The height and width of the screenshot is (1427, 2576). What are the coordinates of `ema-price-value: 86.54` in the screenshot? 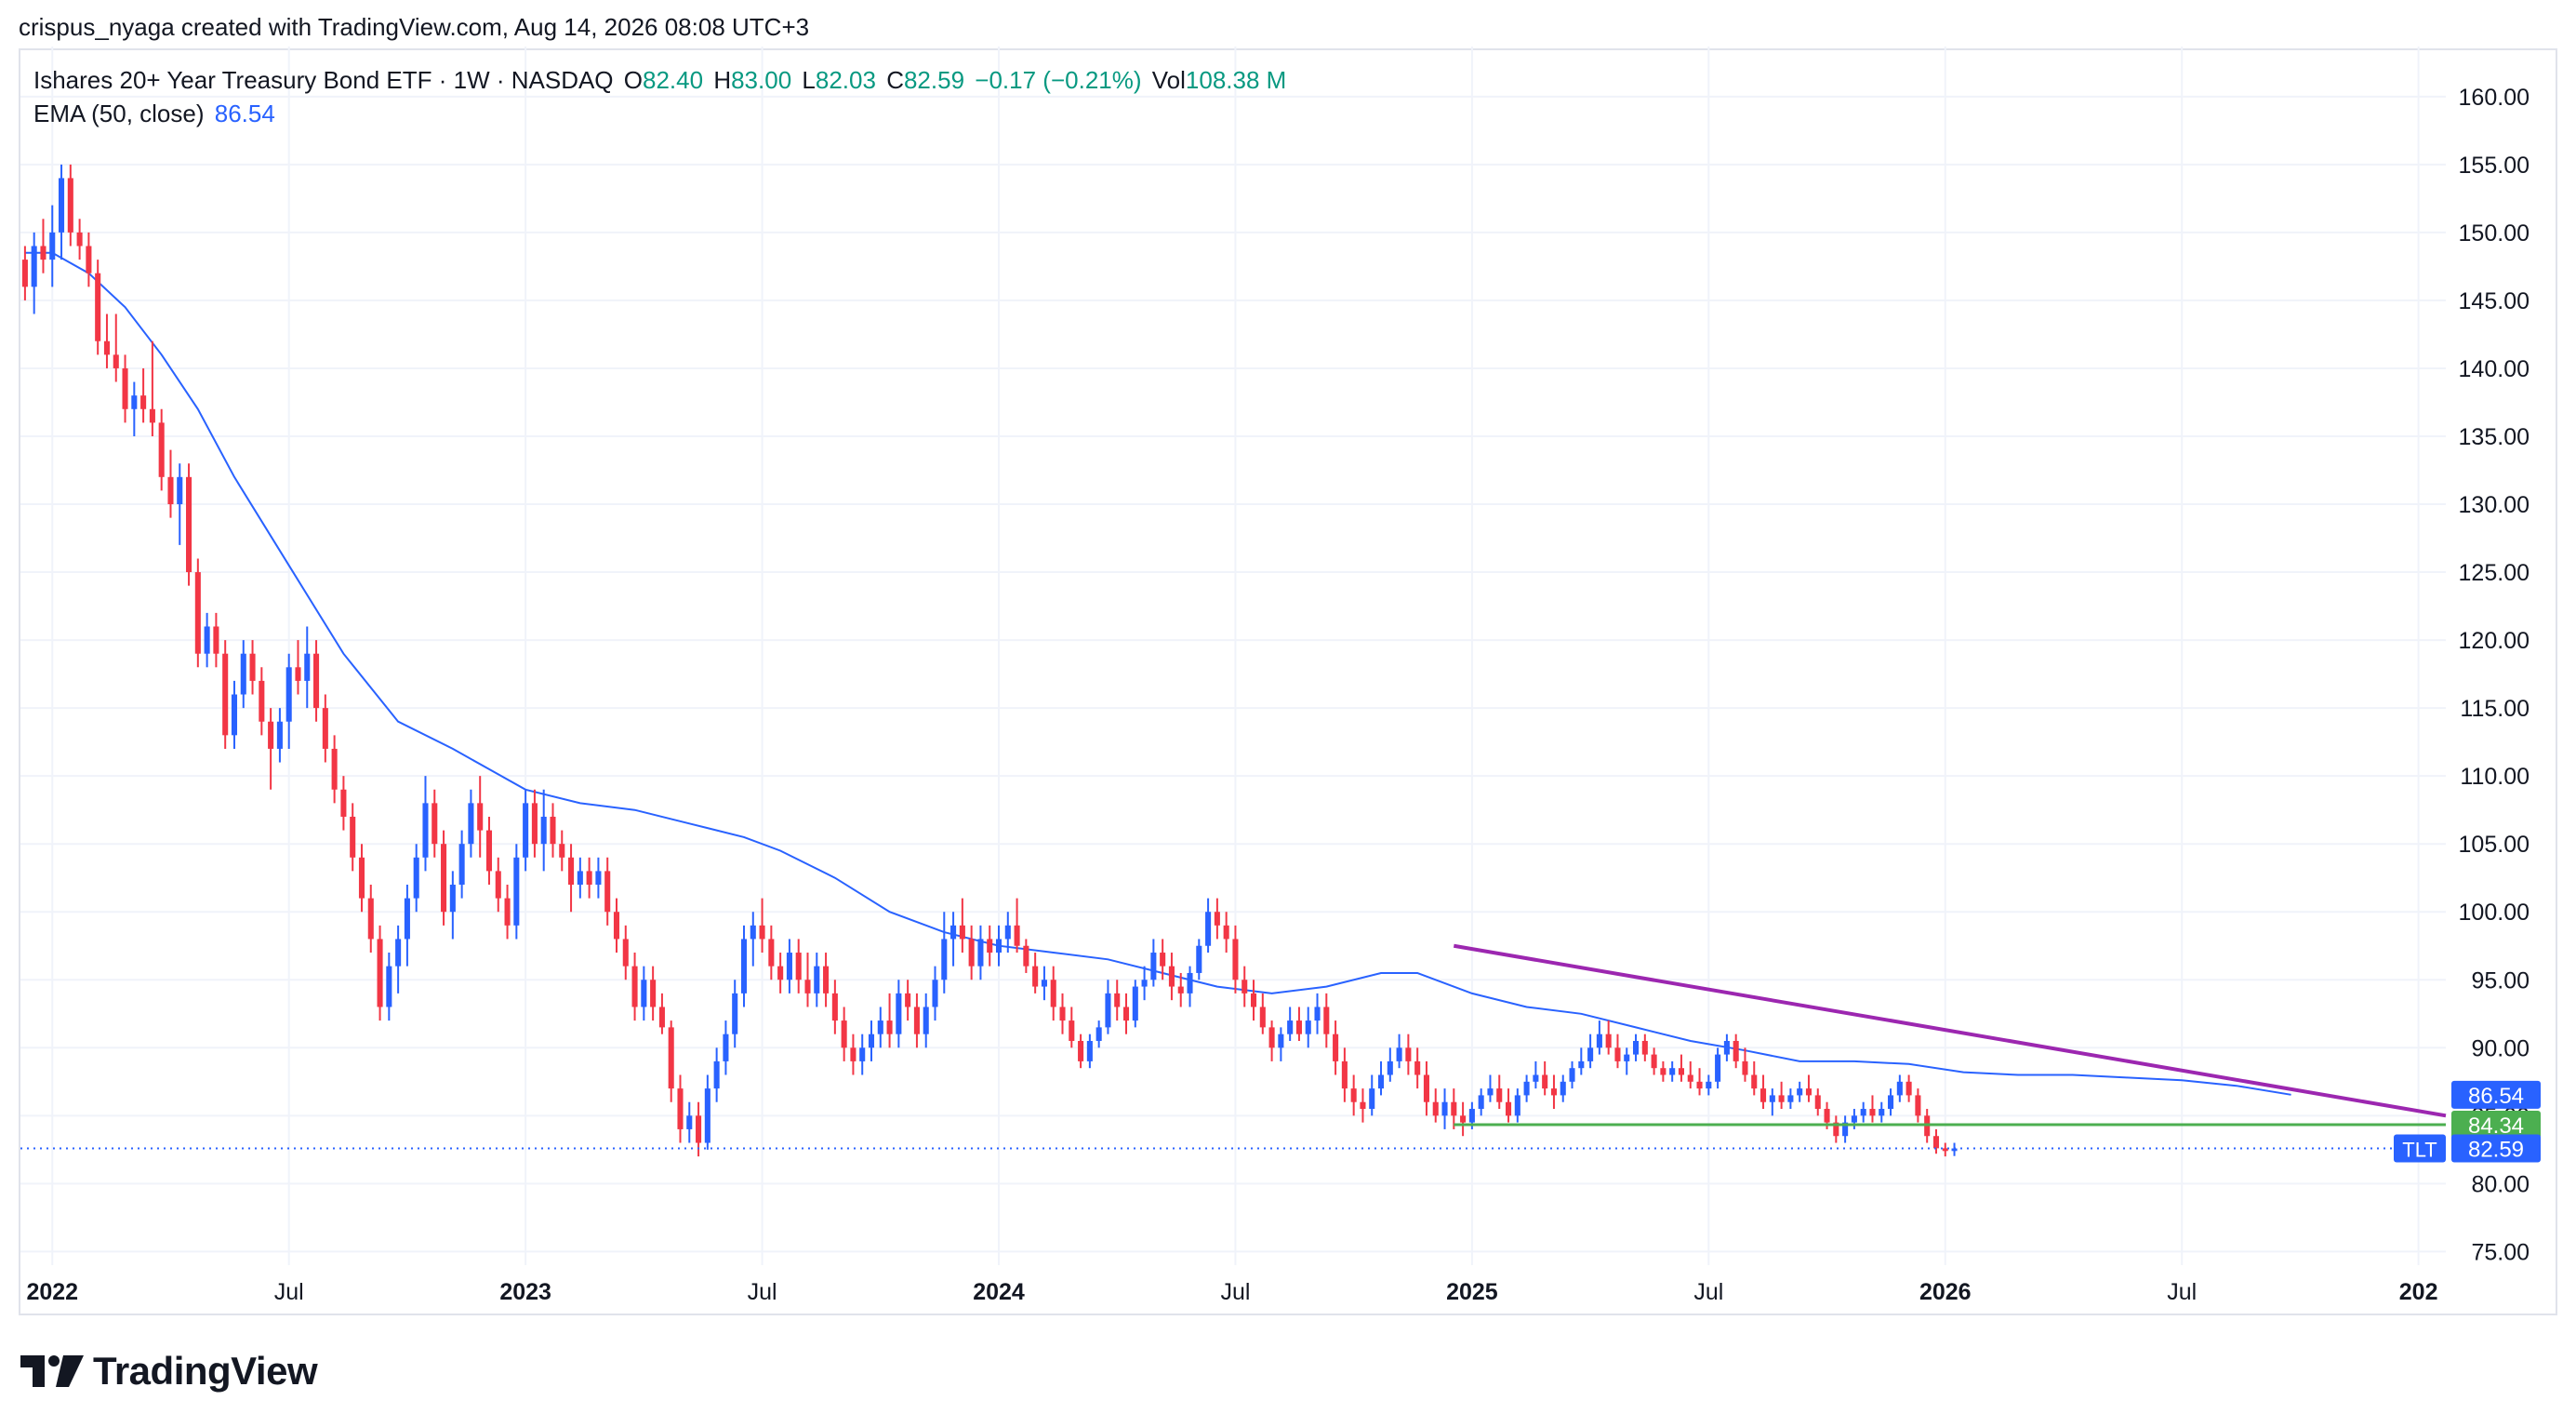 It's located at (2496, 1096).